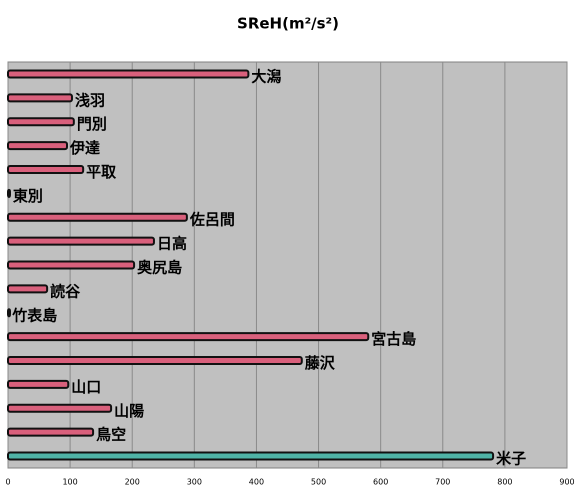  What do you see at coordinates (86, 387) in the screenshot?
I see `bar-label: 山口` at bounding box center [86, 387].